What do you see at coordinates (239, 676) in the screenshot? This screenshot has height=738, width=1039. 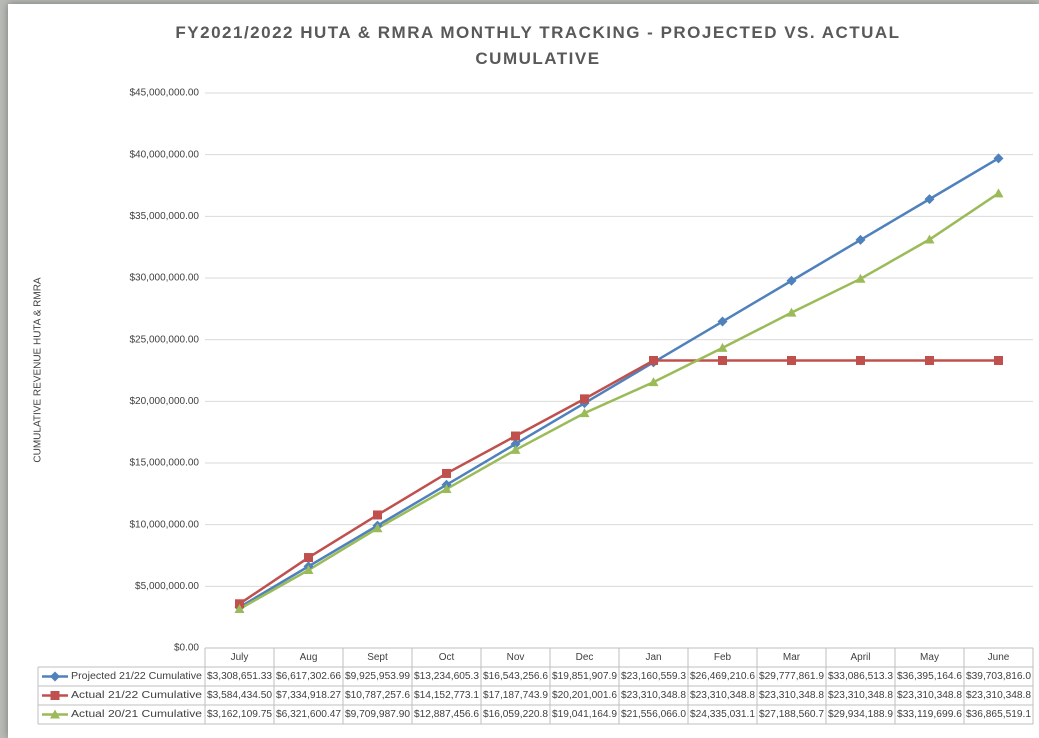 I see `table-value: $3,308,651.33` at bounding box center [239, 676].